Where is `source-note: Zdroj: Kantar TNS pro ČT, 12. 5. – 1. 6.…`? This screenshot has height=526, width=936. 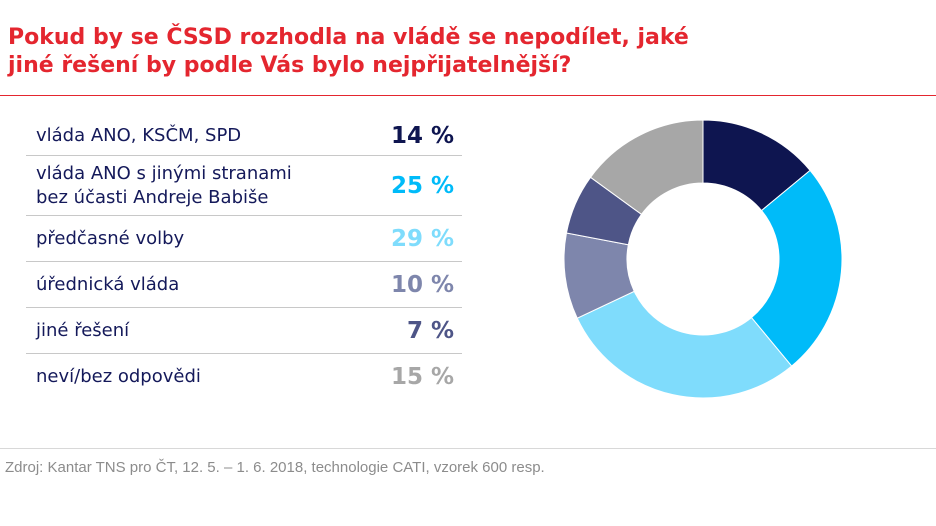 source-note: Zdroj: Kantar TNS pro ČT, 12. 5. – 1. 6.… is located at coordinates (275, 467).